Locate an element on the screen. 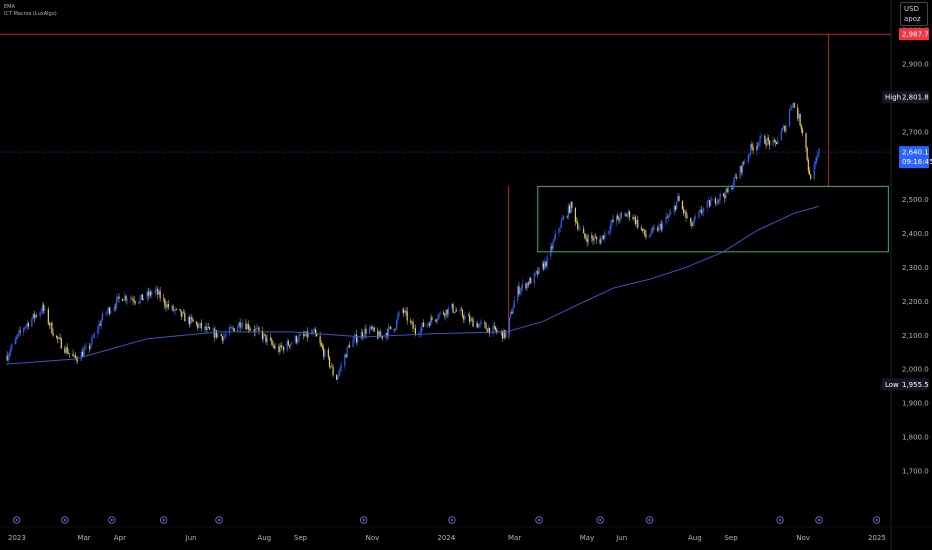 Image resolution: width=932 pixels, height=550 pixels. currency-sub-label: apoz is located at coordinates (912, 19).